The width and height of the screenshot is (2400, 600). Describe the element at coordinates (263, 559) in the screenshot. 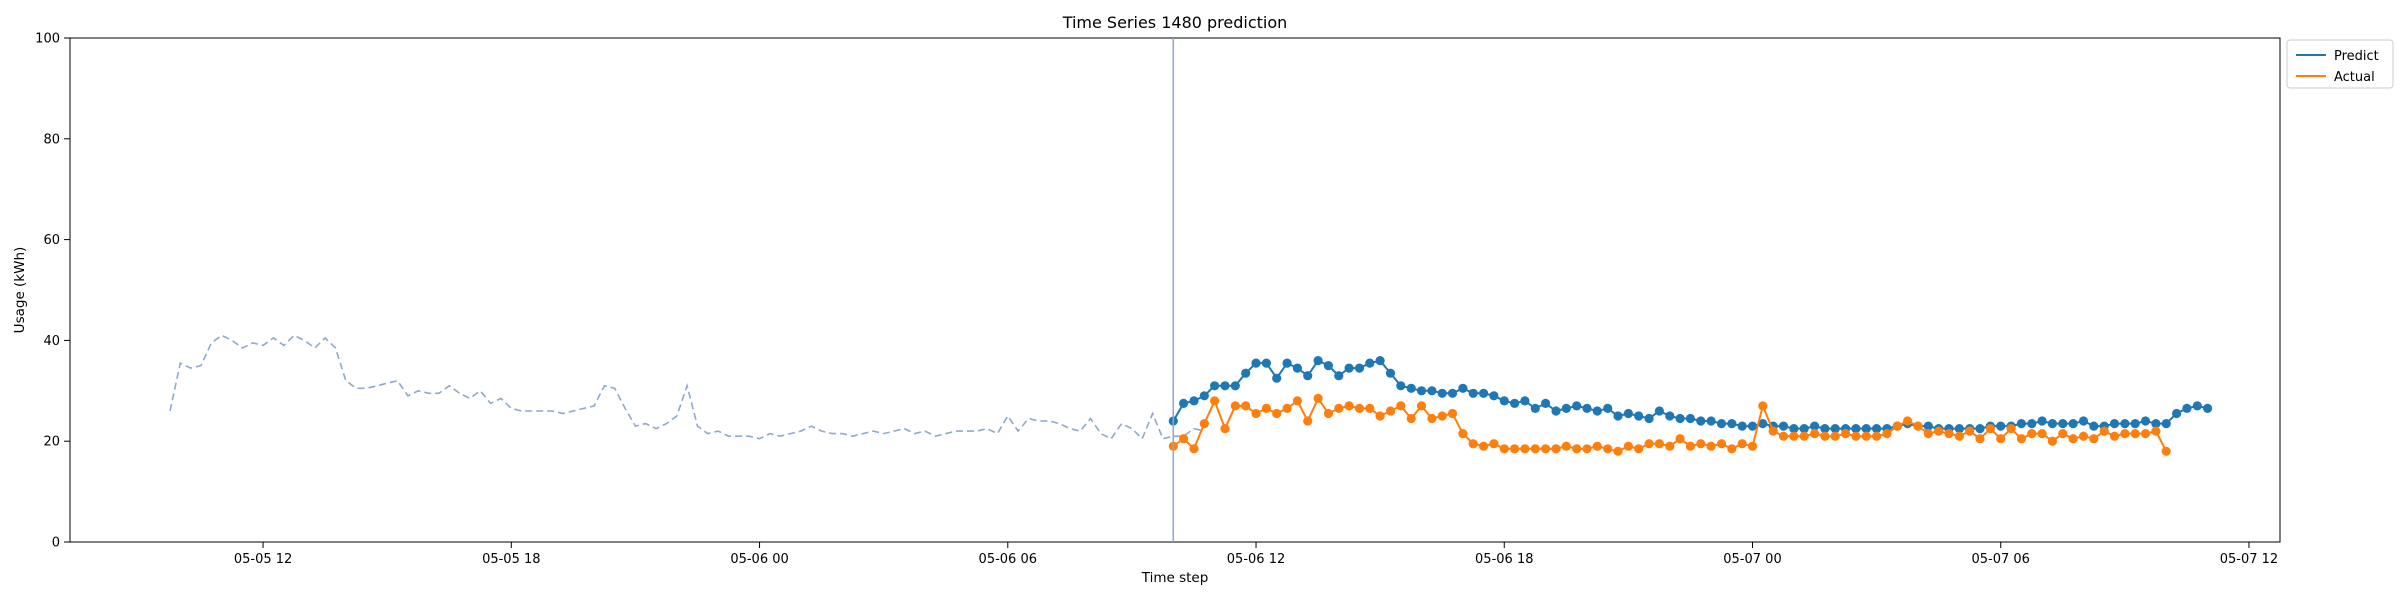

I see `x-tick-label: 05-05 12` at that location.